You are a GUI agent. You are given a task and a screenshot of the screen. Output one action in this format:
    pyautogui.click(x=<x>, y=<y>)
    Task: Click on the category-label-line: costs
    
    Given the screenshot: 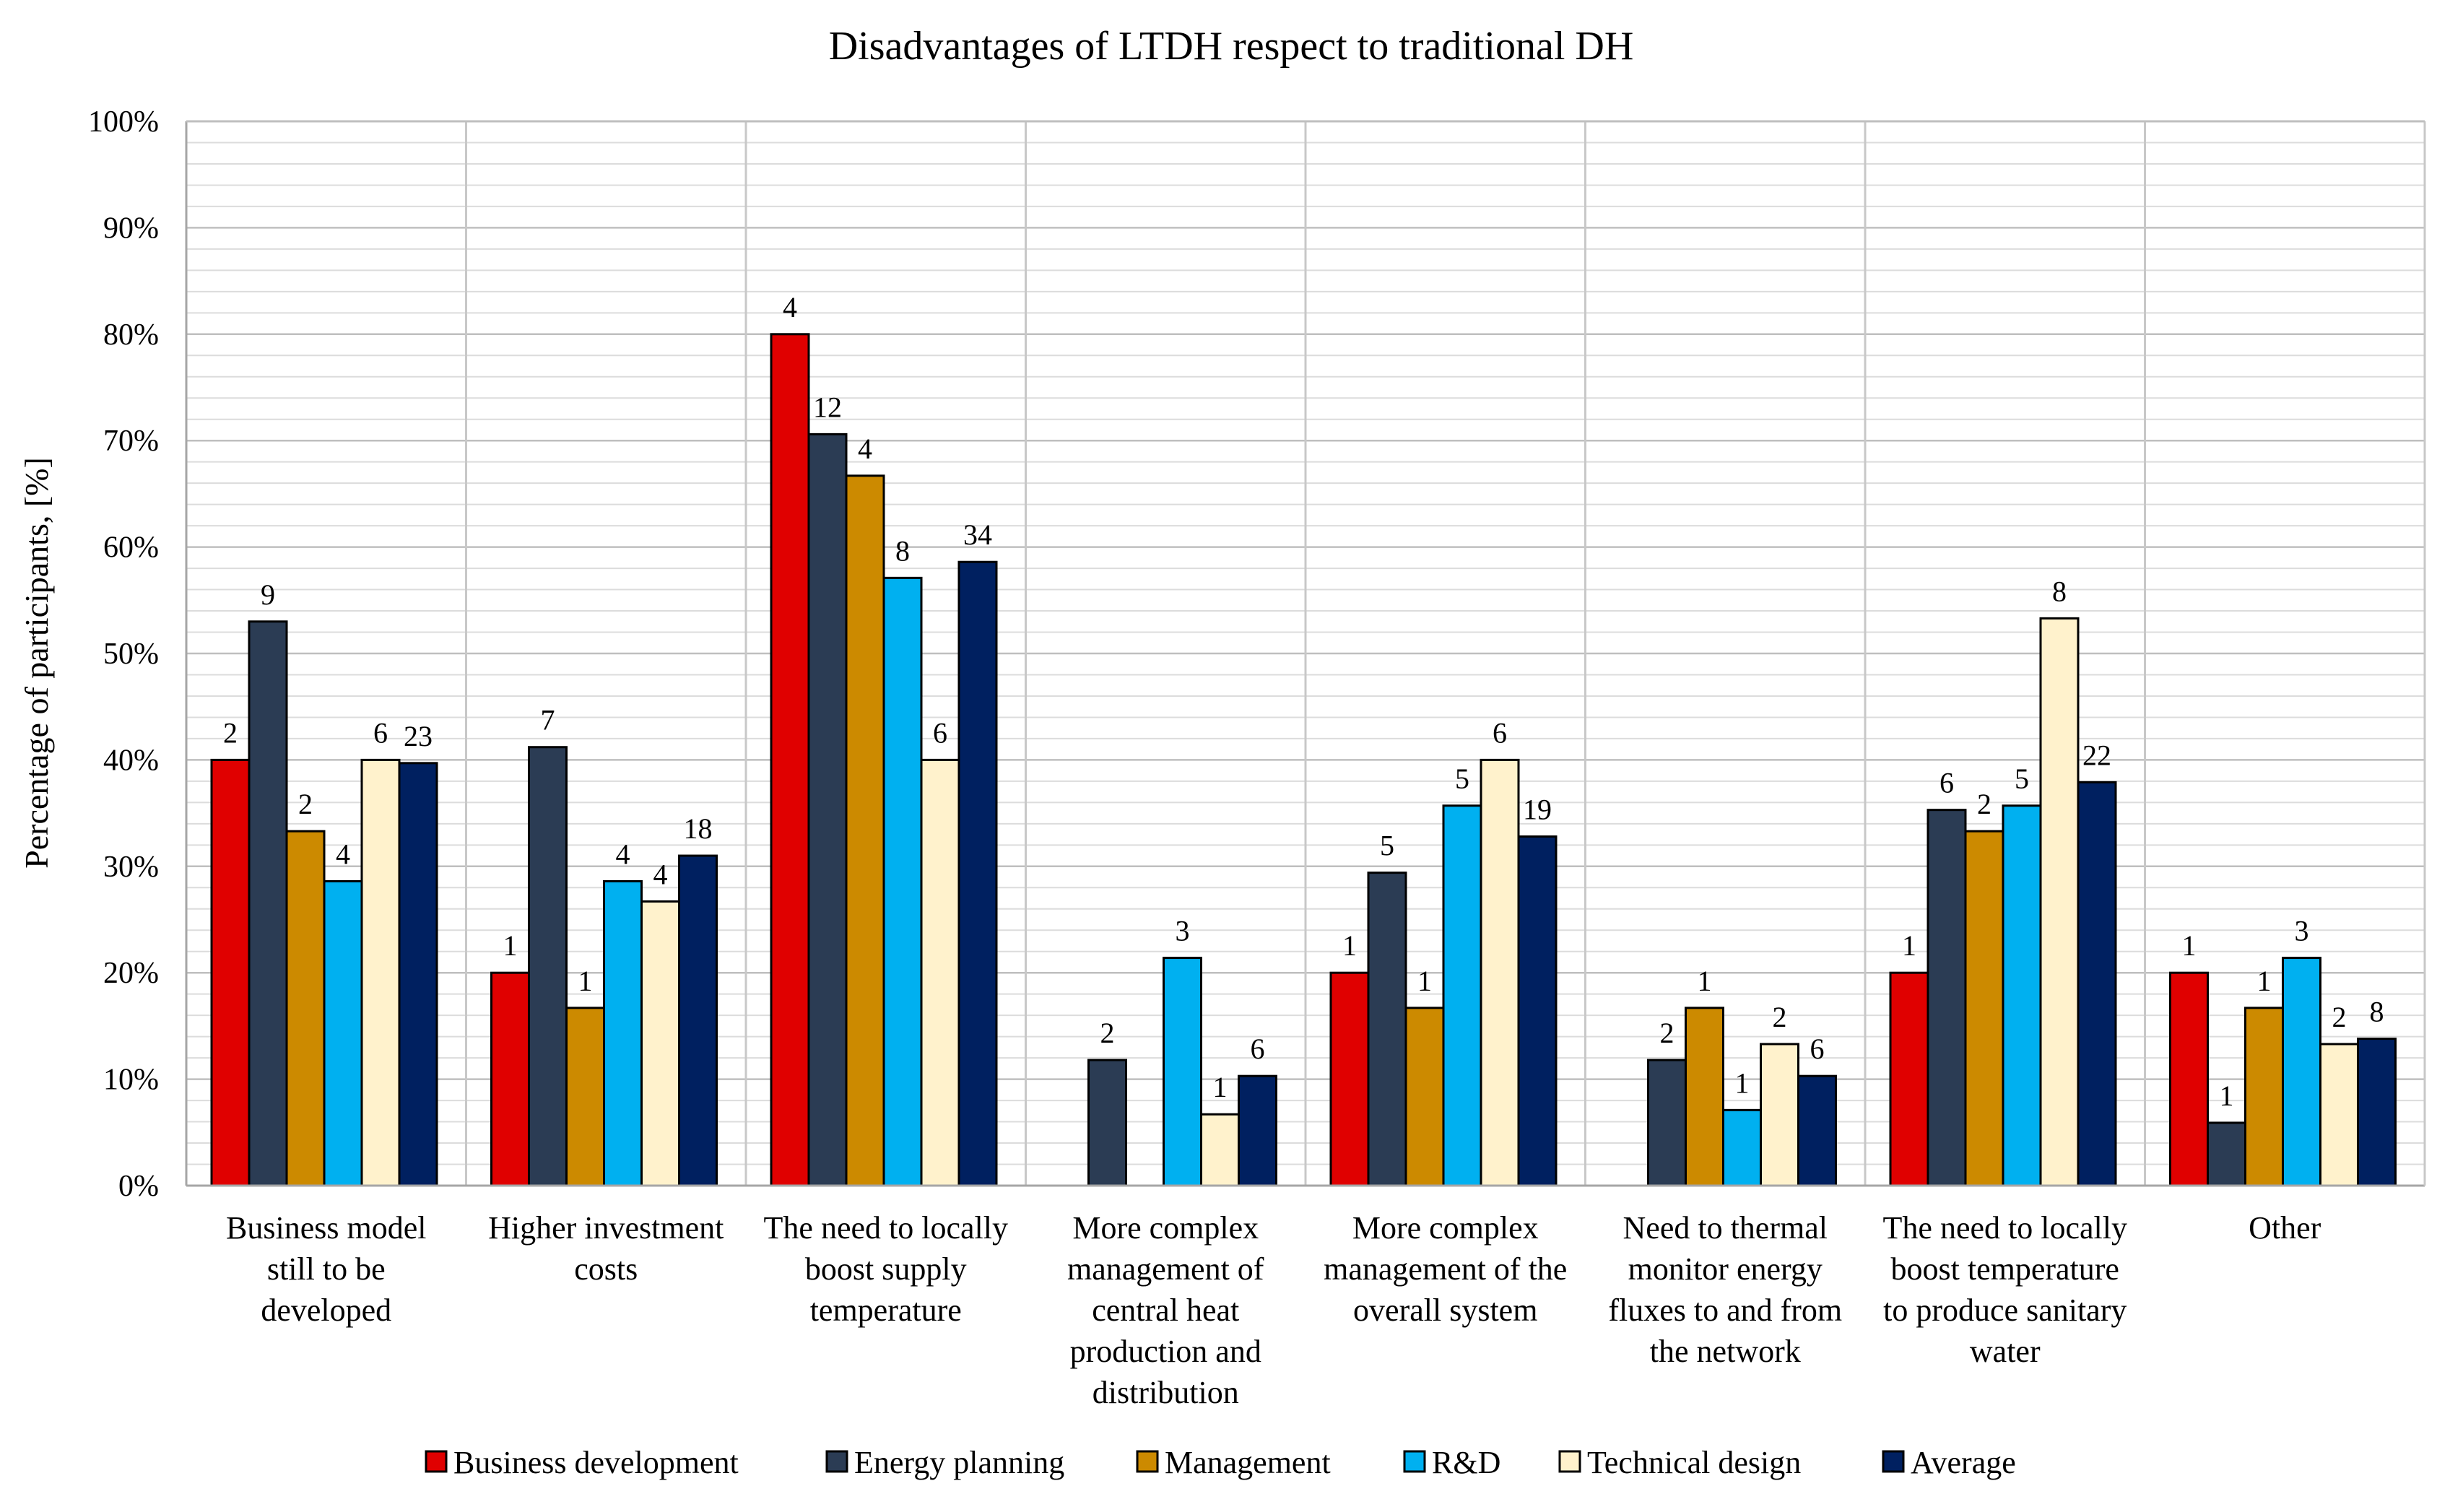 What is the action you would take?
    pyautogui.click(x=606, y=1269)
    